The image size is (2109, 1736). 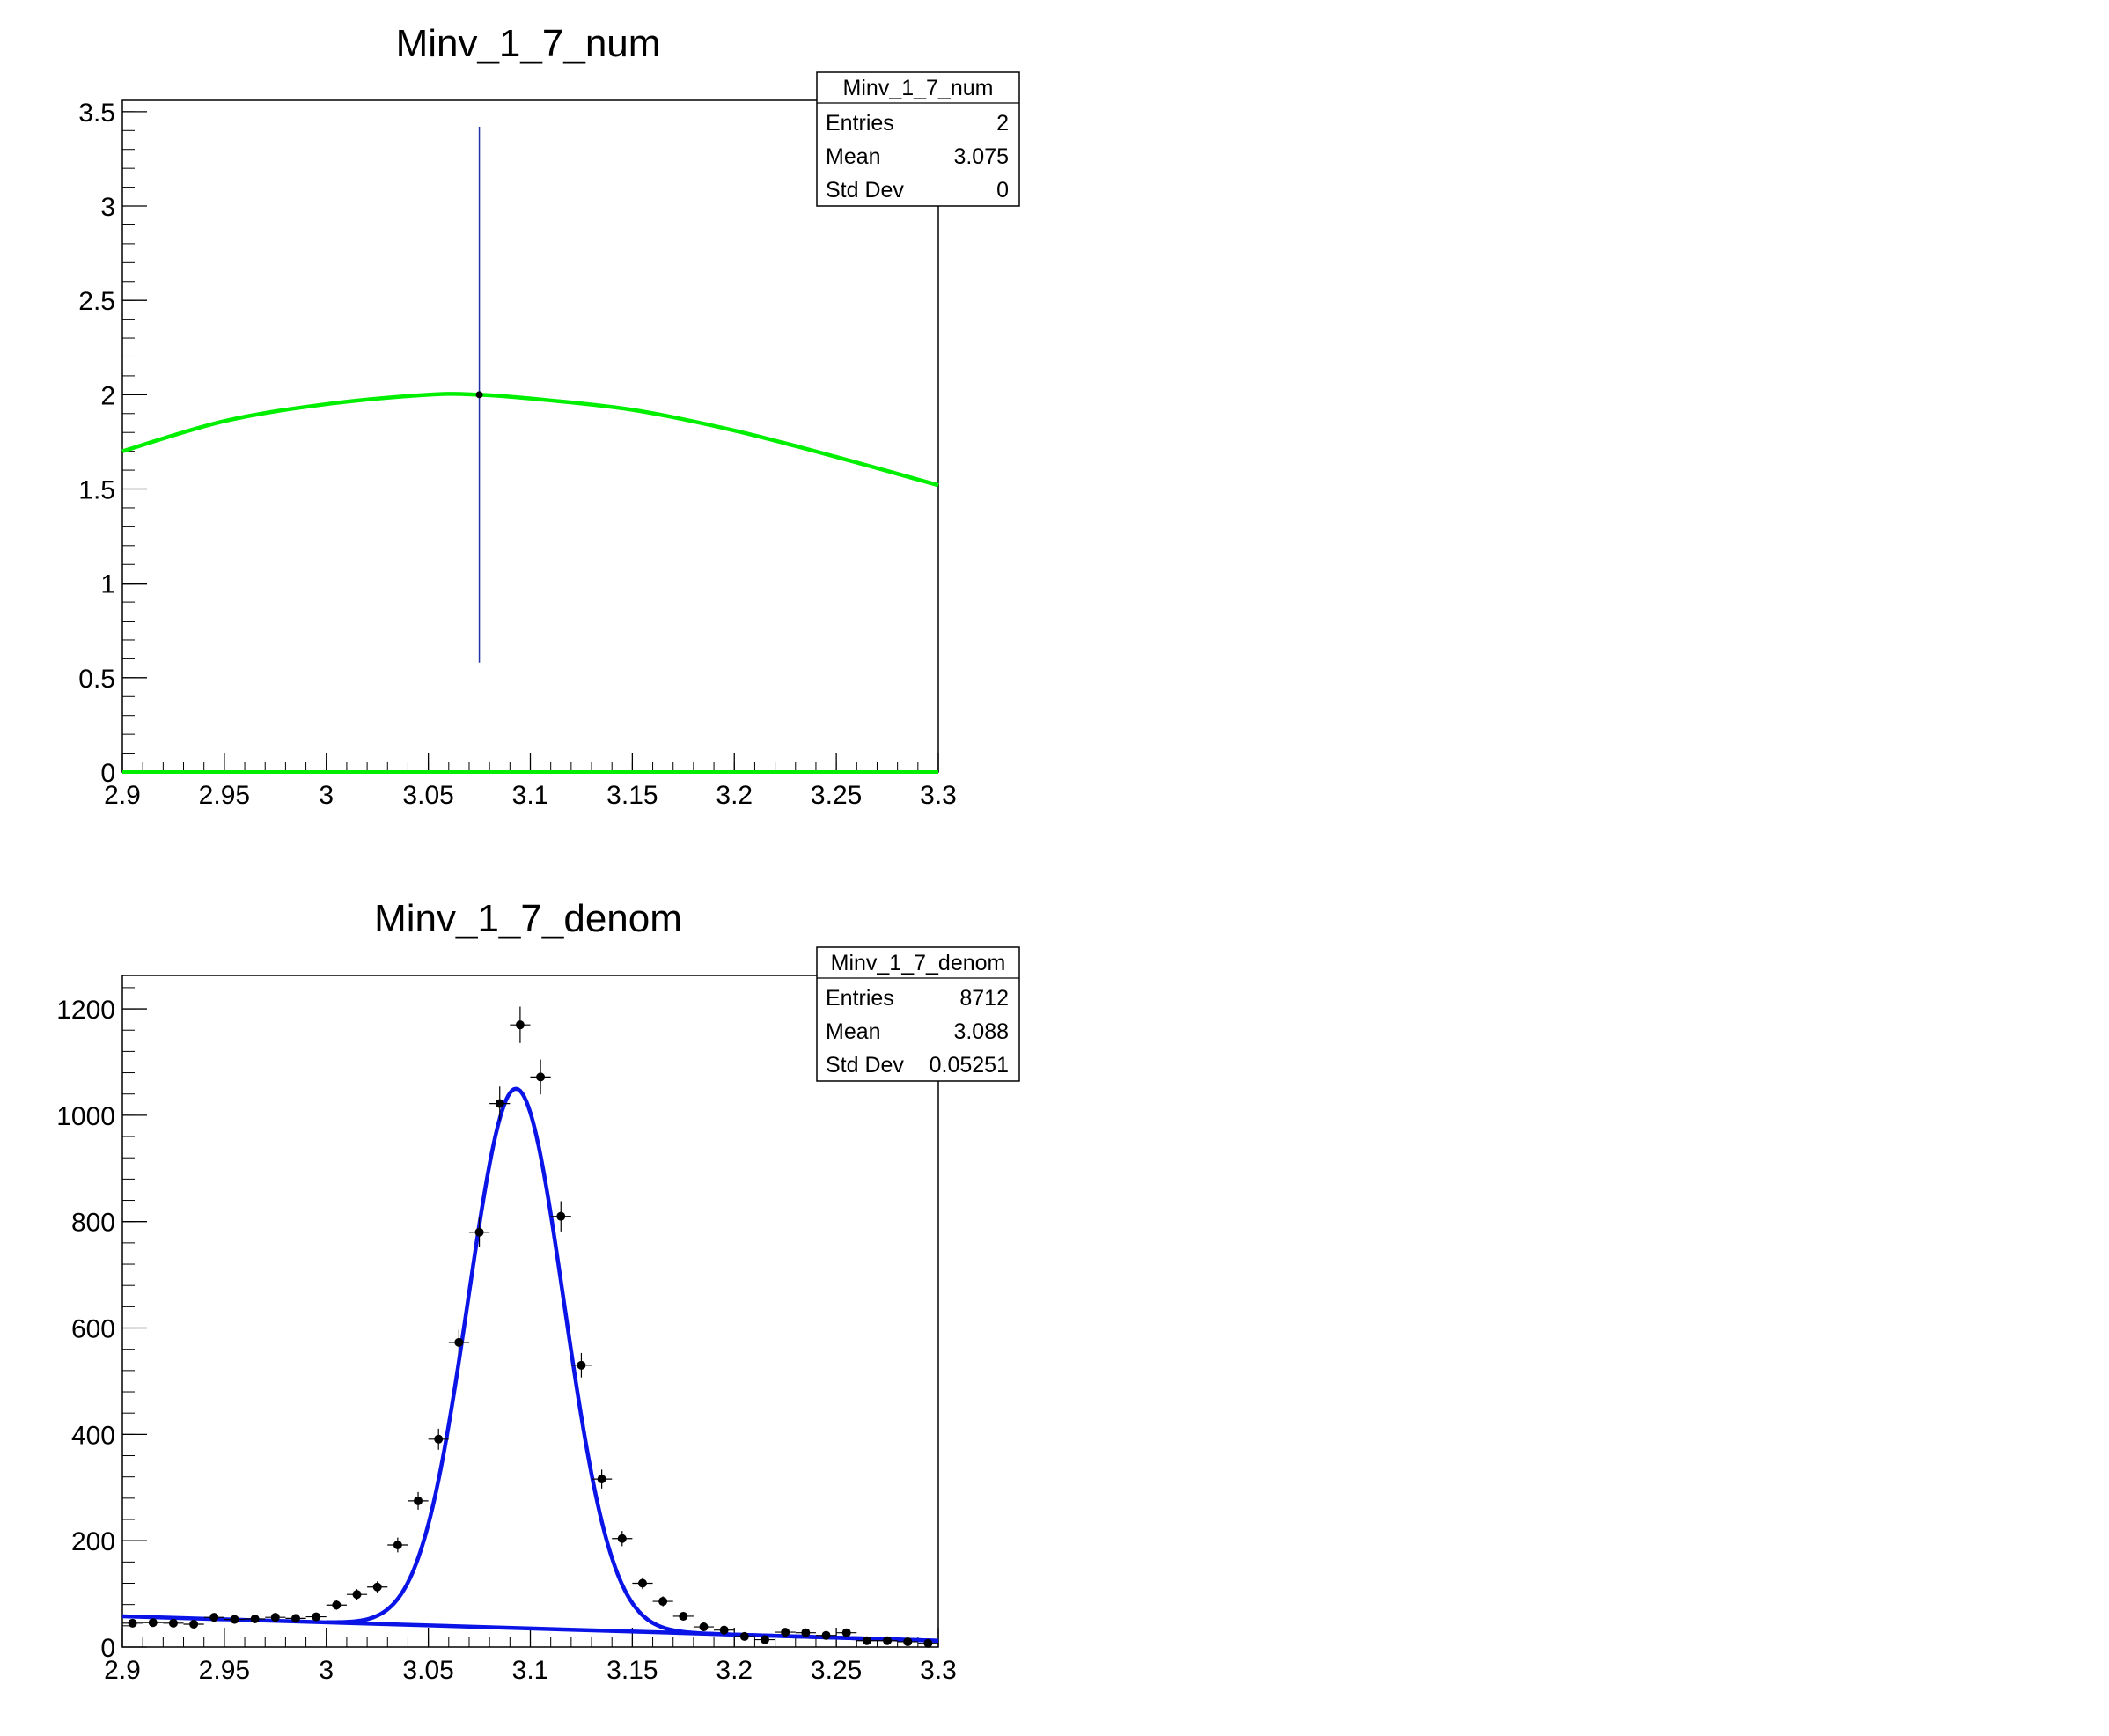 I want to click on y-tick-label: 200, so click(x=93, y=1541).